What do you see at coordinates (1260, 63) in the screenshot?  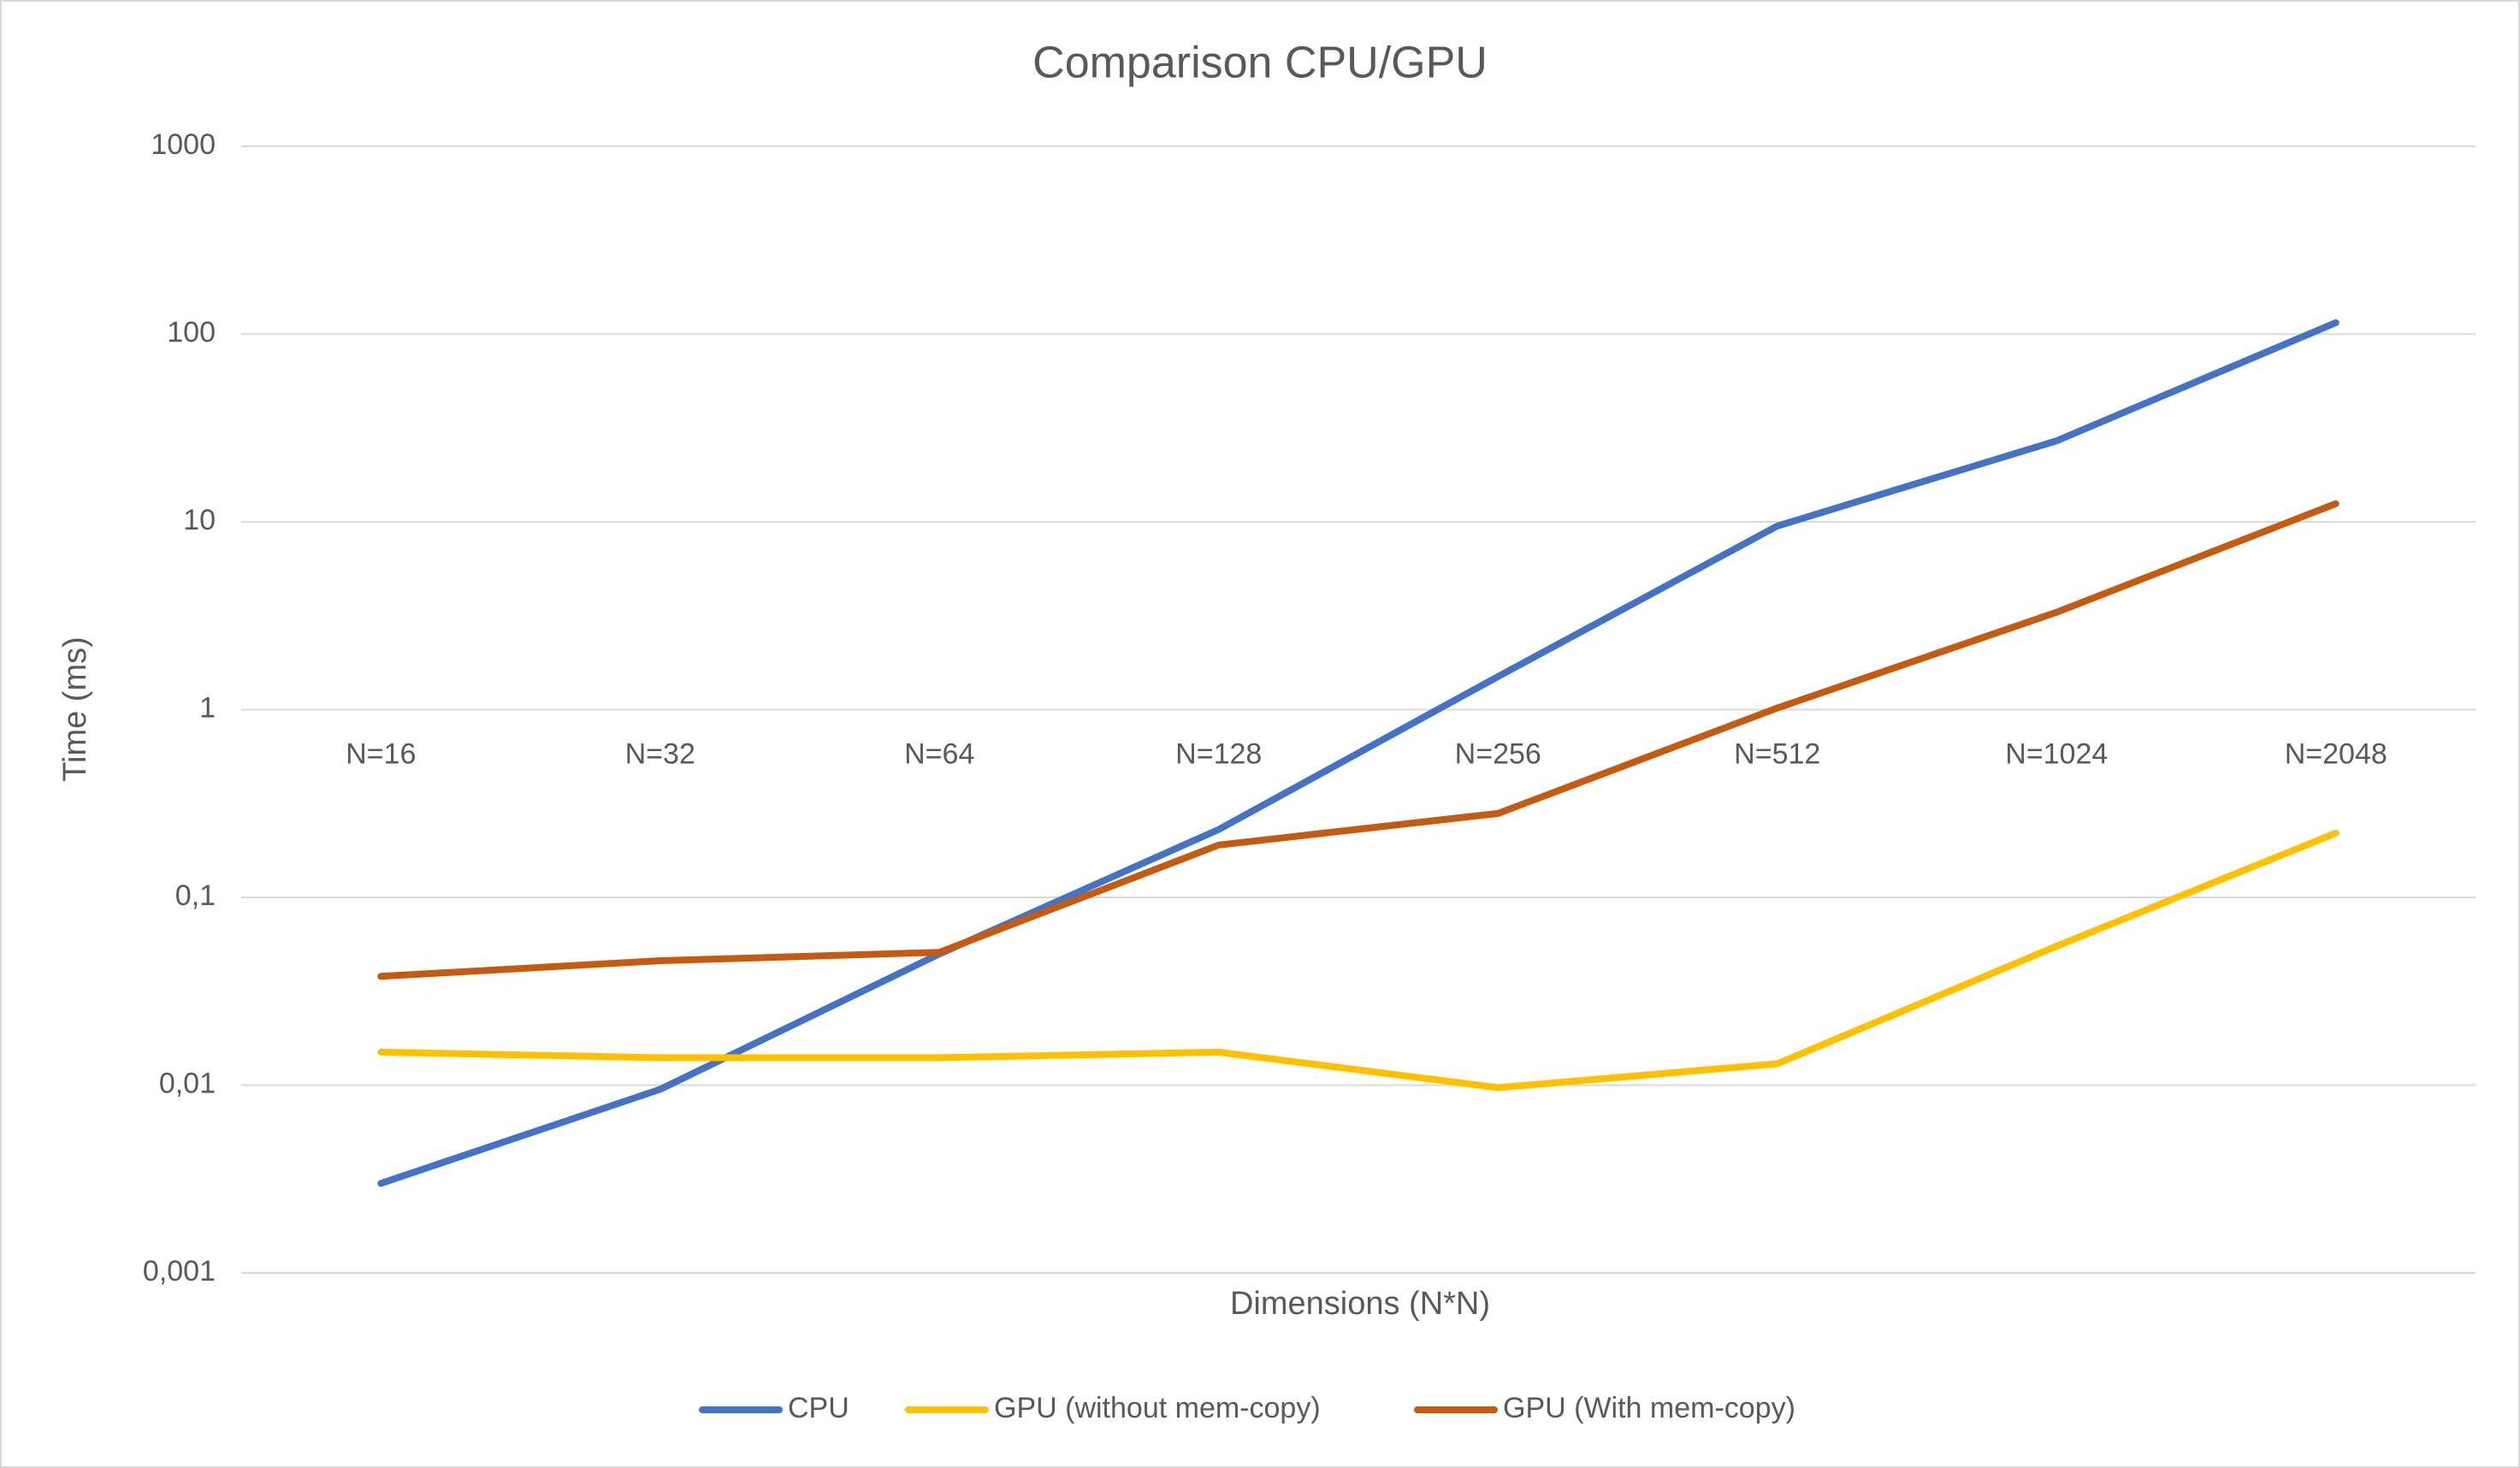 I see `chart-title: Comparison CPU/GPU` at bounding box center [1260, 63].